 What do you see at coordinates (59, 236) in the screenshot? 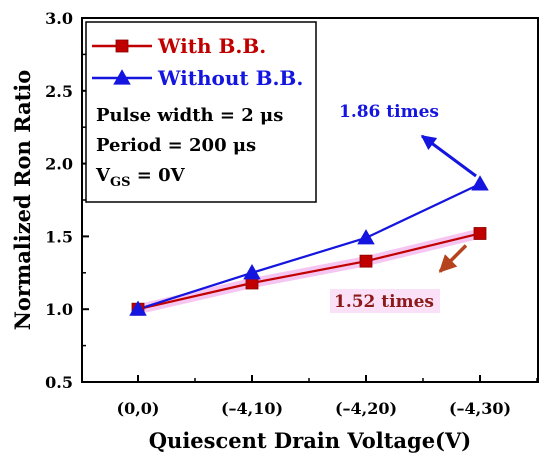
I see `y-tick-label: 1.5` at bounding box center [59, 236].